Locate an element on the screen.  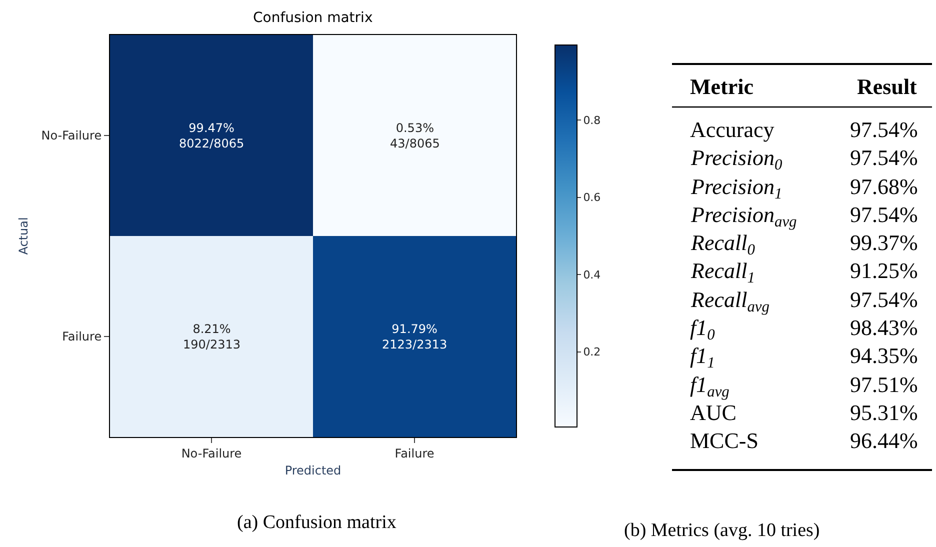
category-label: Precision$_{avg}$ is located at coordinates (744, 216).